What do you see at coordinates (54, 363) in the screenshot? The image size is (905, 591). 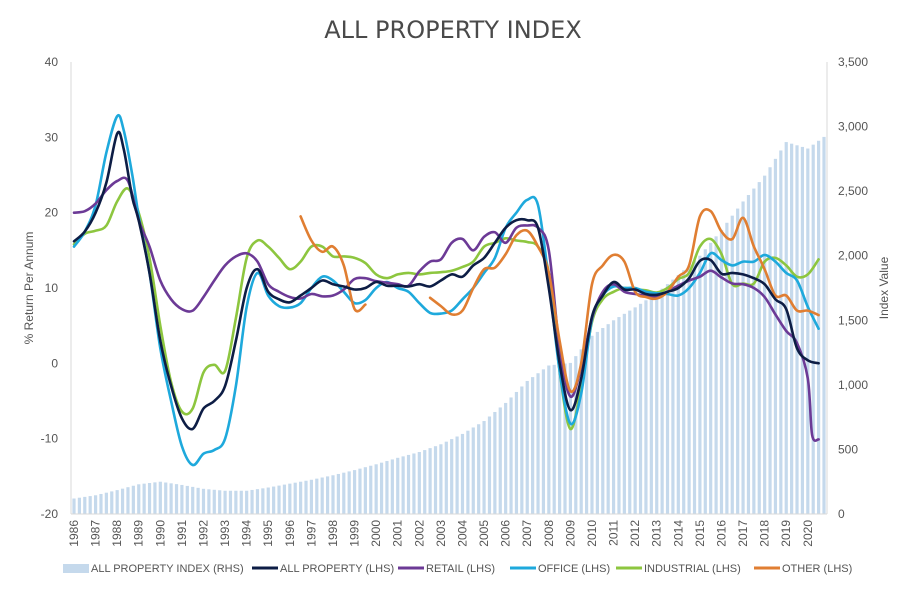 I see `left-tick-label: 0` at bounding box center [54, 363].